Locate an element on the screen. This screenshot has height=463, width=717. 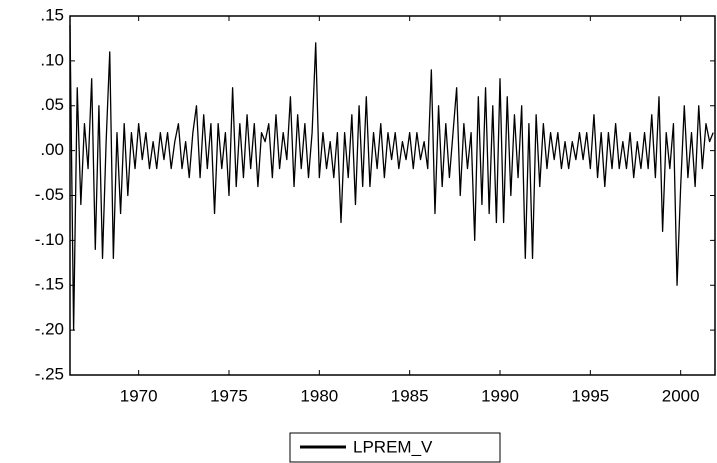
legend-label: LPREM_V is located at coordinates (393, 446).